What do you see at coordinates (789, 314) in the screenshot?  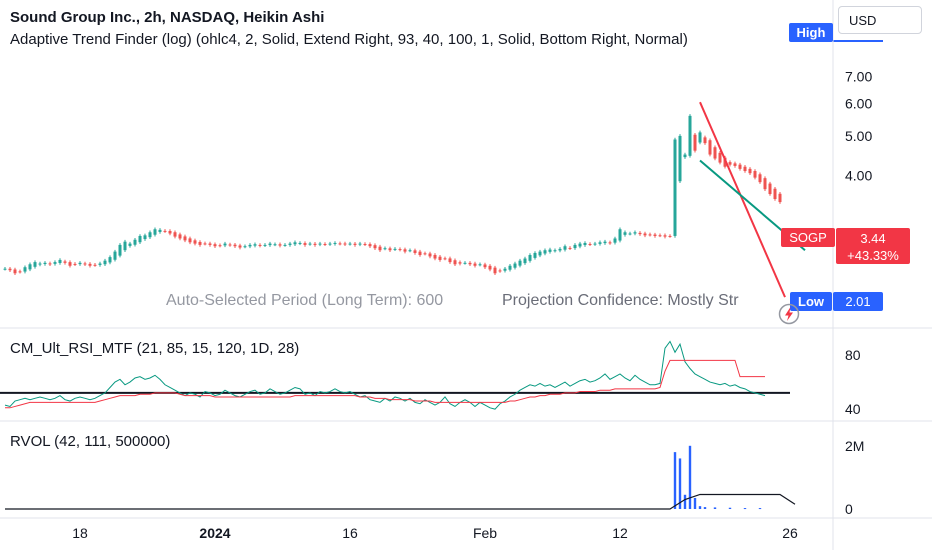 I see `tradingview-logo-icon` at bounding box center [789, 314].